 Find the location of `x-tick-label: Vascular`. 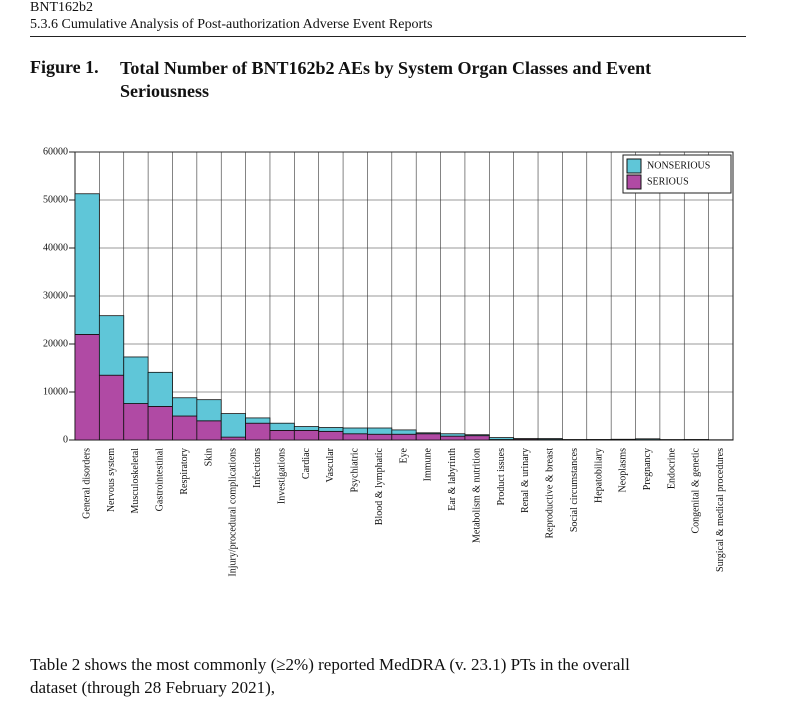

x-tick-label: Vascular is located at coordinates (330, 464).